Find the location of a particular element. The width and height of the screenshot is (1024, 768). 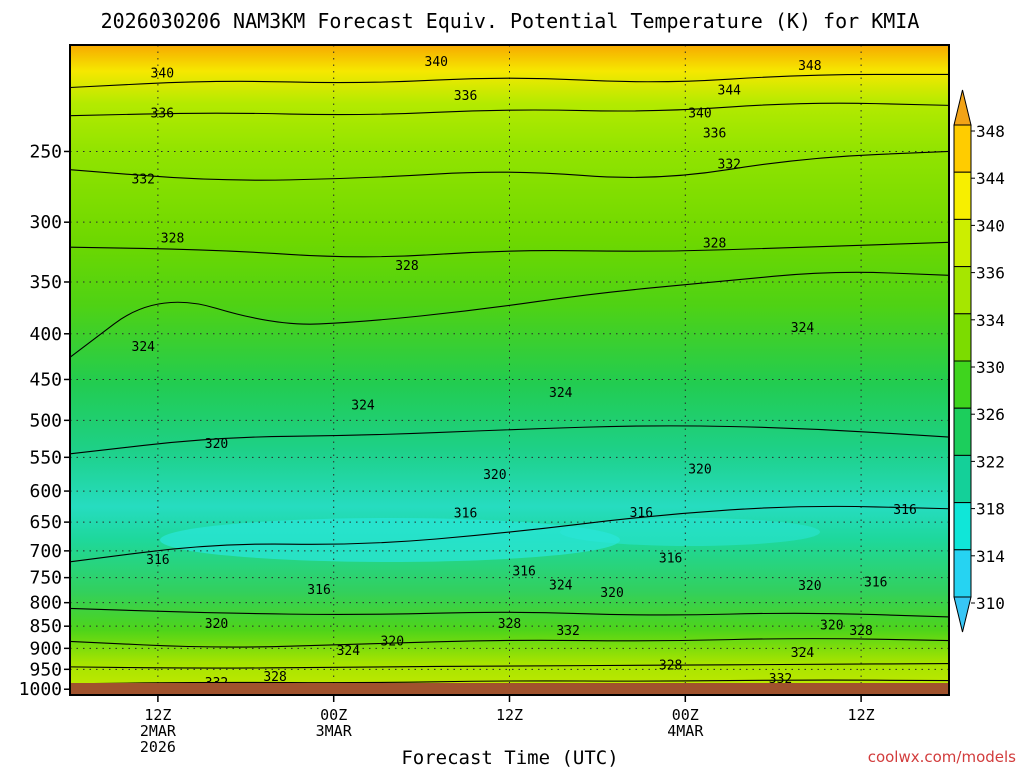

y-tick-label: 650 is located at coordinates (45, 522).